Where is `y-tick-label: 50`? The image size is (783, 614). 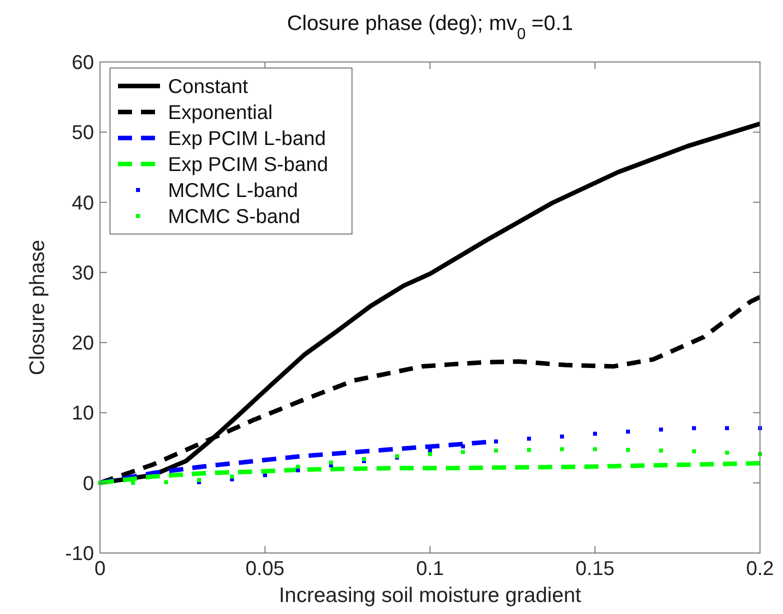
y-tick-label: 50 is located at coordinates (83, 133).